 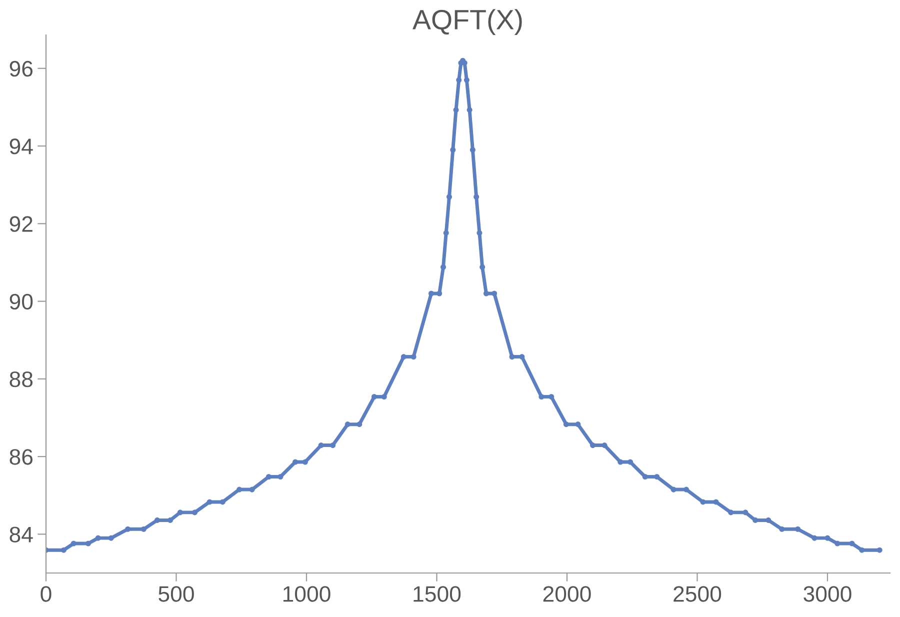 What do you see at coordinates (698, 594) in the screenshot?
I see `x-tick-label: 2500` at bounding box center [698, 594].